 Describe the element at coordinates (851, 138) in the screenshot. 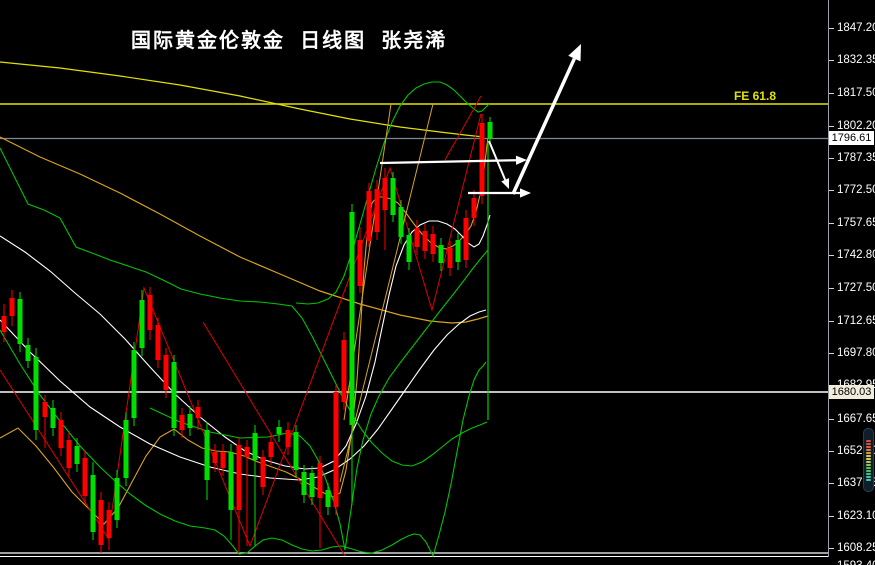

I see `current-price-tag: 1796.61` at that location.